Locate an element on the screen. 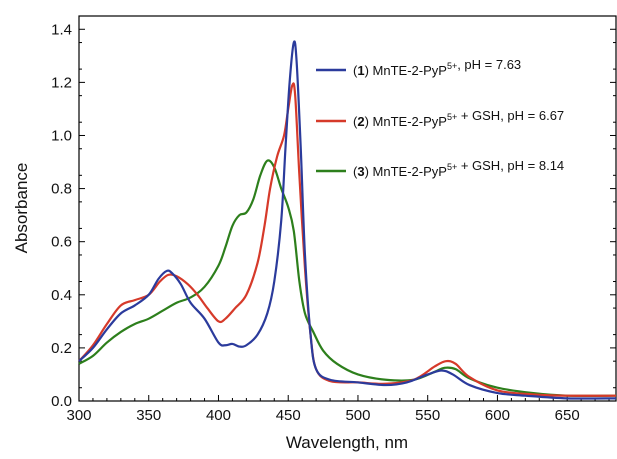 The width and height of the screenshot is (617, 459). y-tick-label: 0.4 is located at coordinates (61, 295).